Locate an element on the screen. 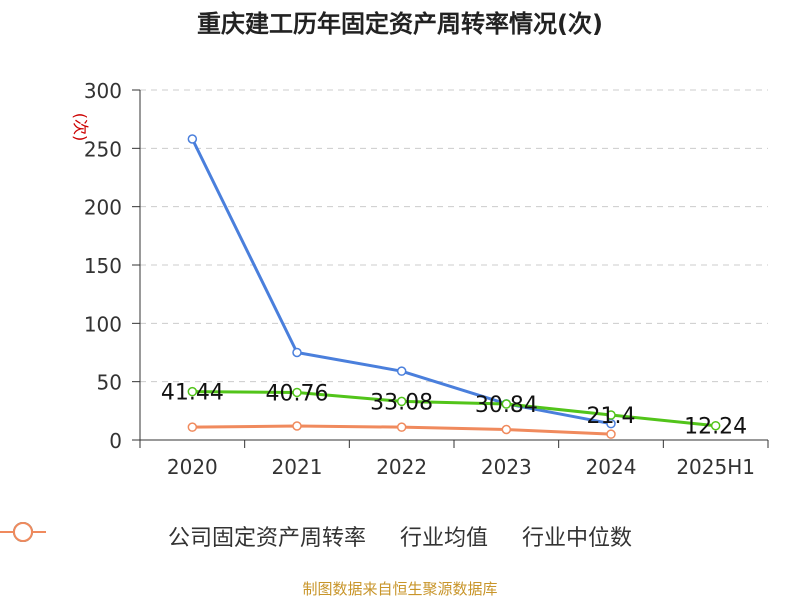  y-tick-label: 200 is located at coordinates (103, 208).